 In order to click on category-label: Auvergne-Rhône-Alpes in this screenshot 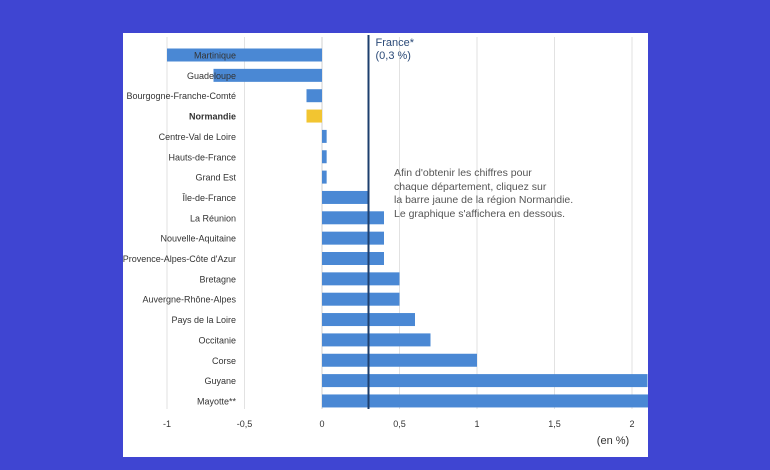, I will do `click(189, 300)`.